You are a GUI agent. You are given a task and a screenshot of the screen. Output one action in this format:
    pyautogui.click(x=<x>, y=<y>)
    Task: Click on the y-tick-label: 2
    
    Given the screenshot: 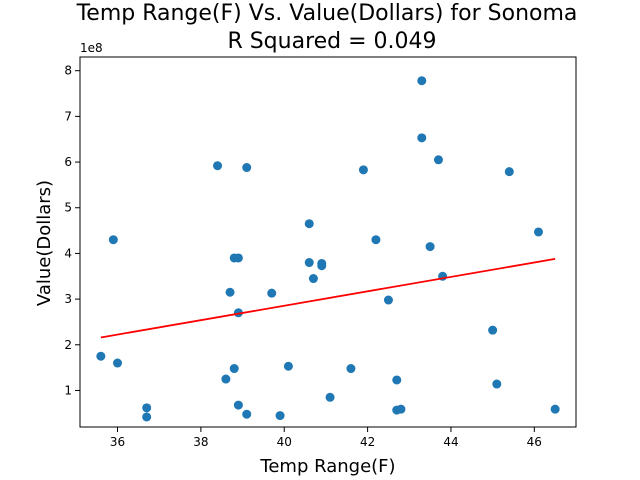 What is the action you would take?
    pyautogui.click(x=68, y=345)
    